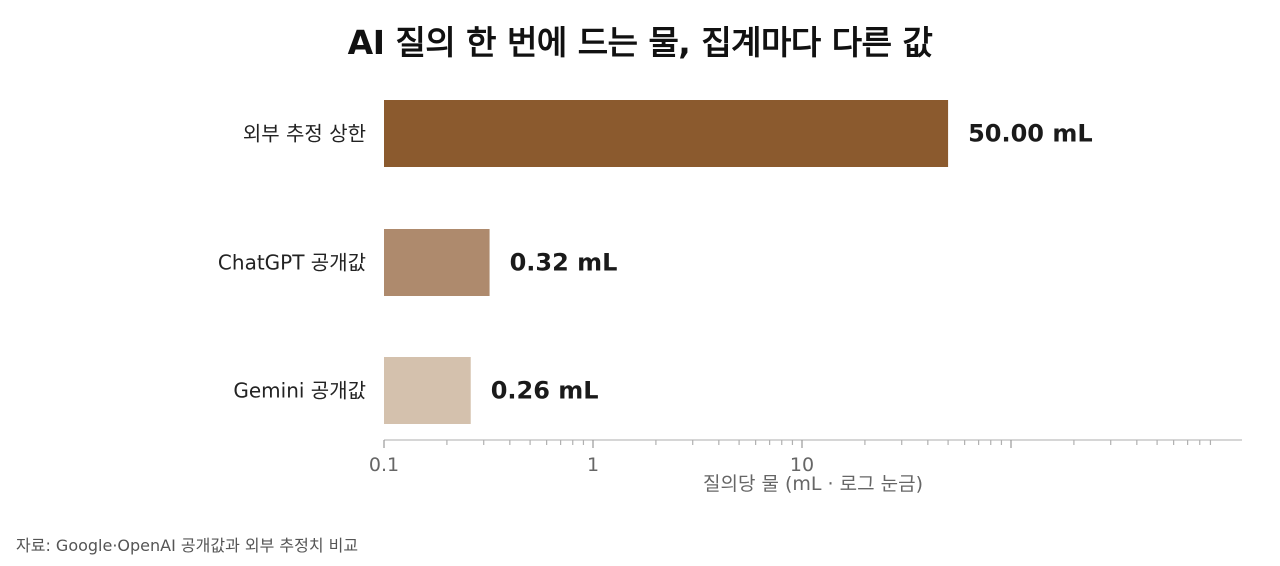  What do you see at coordinates (813, 484) in the screenshot?
I see `x-axis-label: 질의당 물 (mL · 로그 눈금)` at bounding box center [813, 484].